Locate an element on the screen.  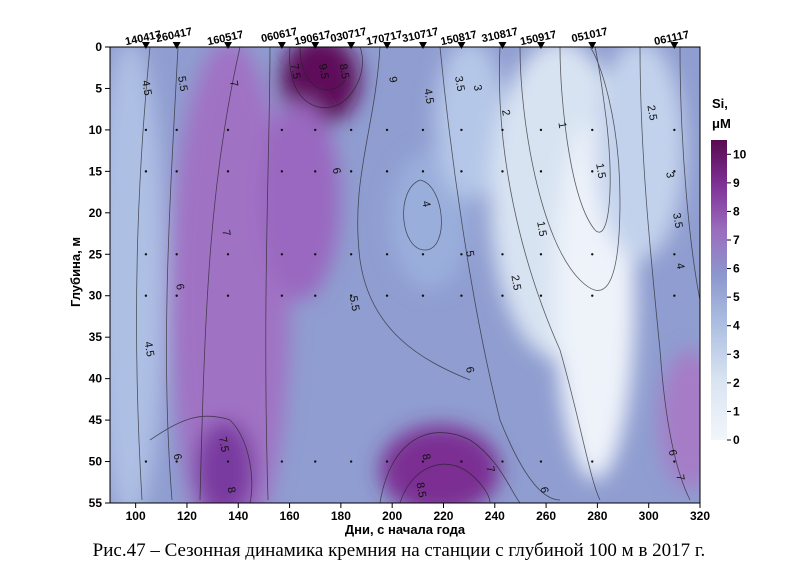
x-tick-label: 200 is located at coordinates (392, 516).